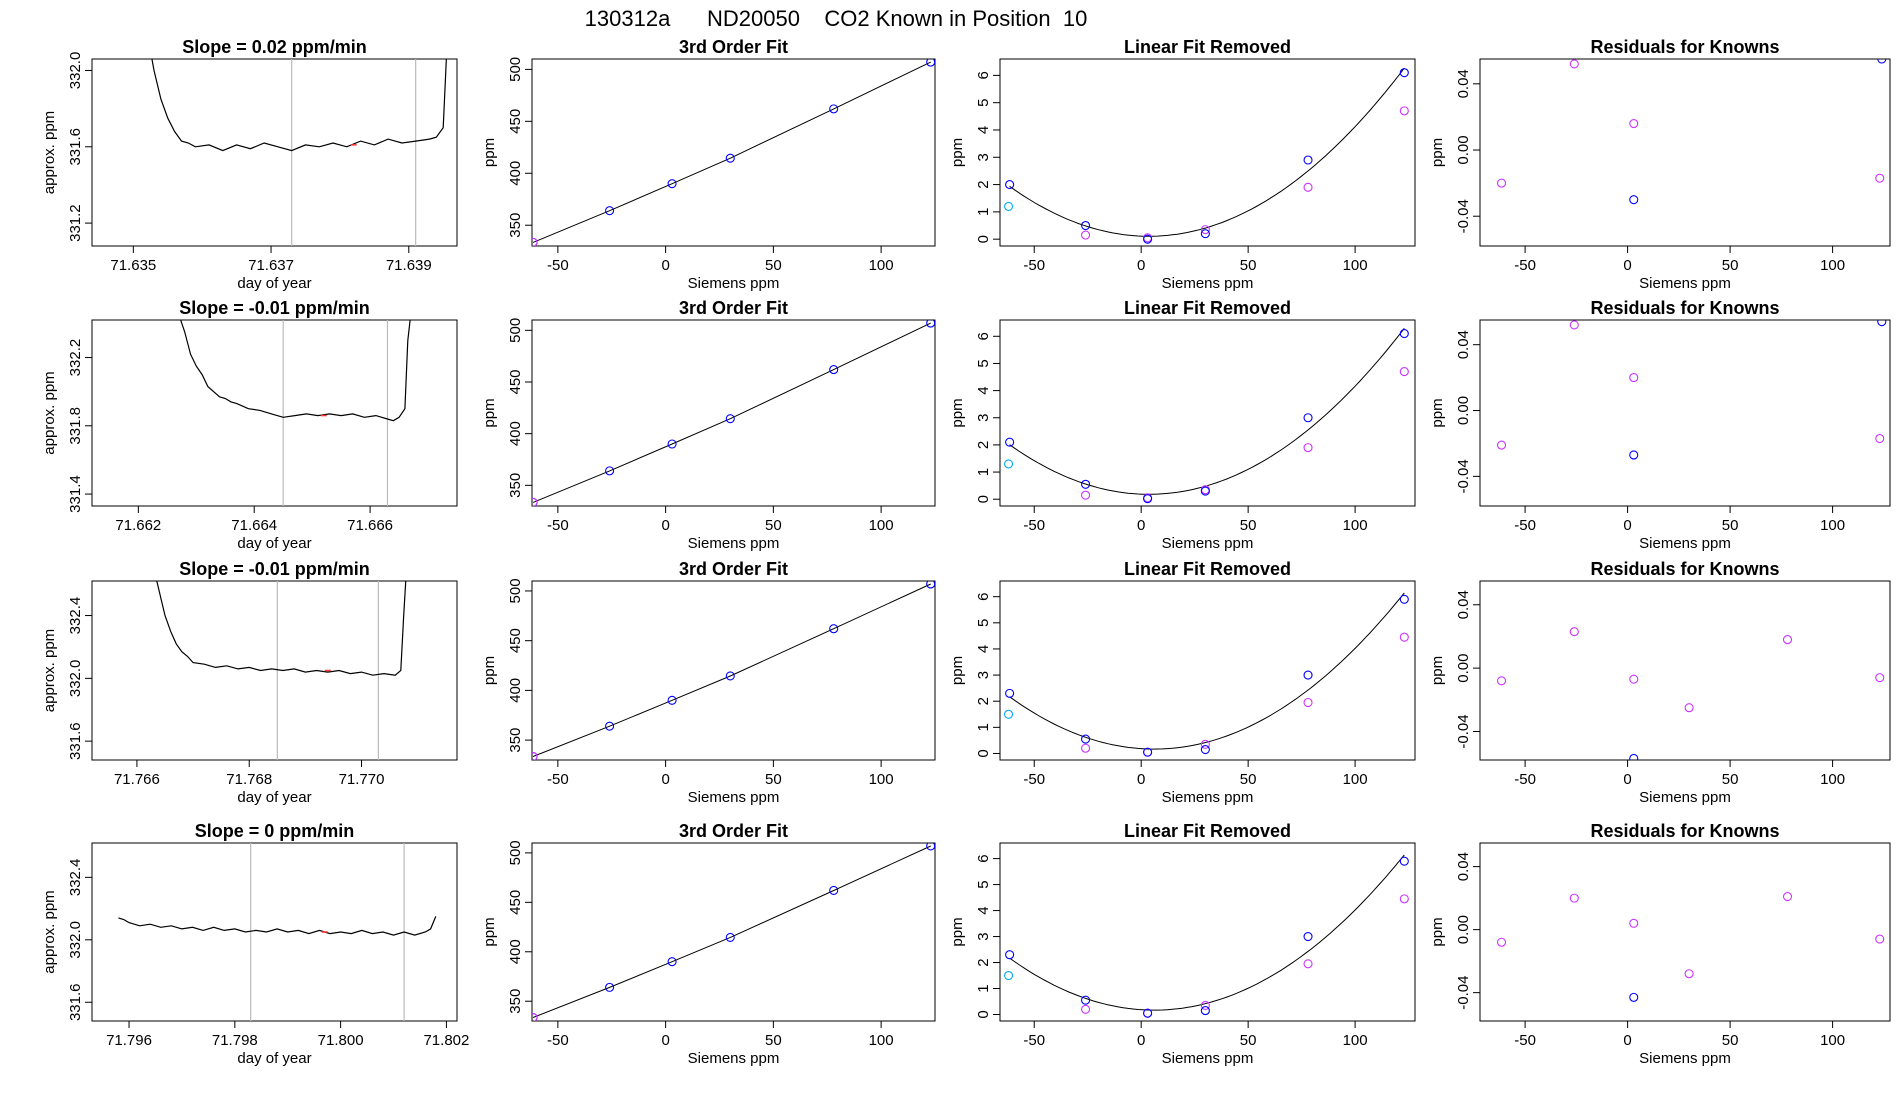 This screenshot has height=1105, width=1900. What do you see at coordinates (274, 543) in the screenshot?
I see `x-axis-label: day of year` at bounding box center [274, 543].